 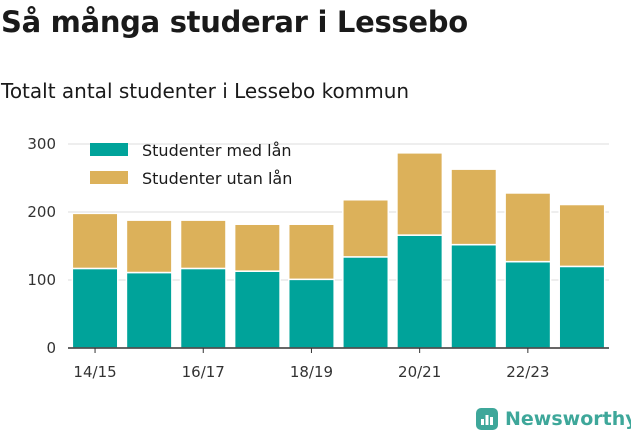 What do you see at coordinates (41, 246) in the screenshot?
I see `y-axis-ticks: 0 100 200 300` at bounding box center [41, 246].